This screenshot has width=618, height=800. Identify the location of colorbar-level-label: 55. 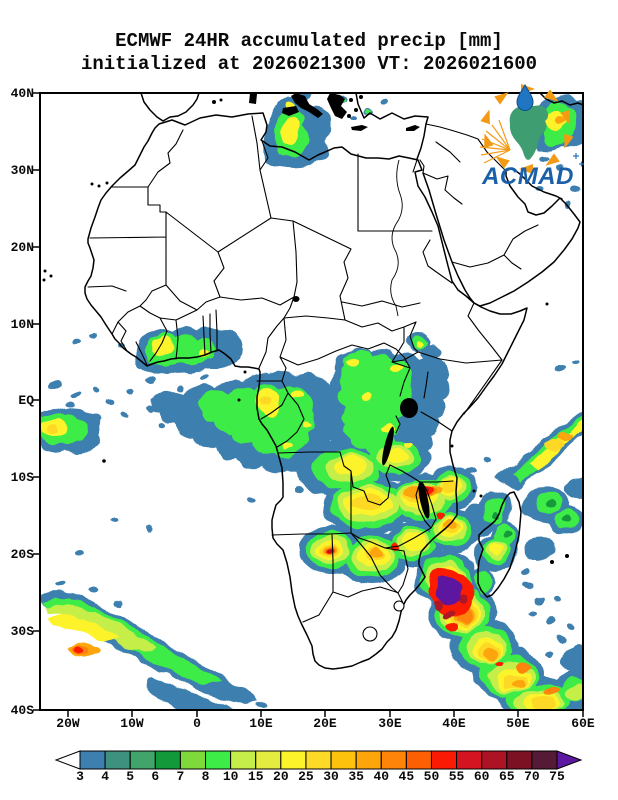
(456, 776).